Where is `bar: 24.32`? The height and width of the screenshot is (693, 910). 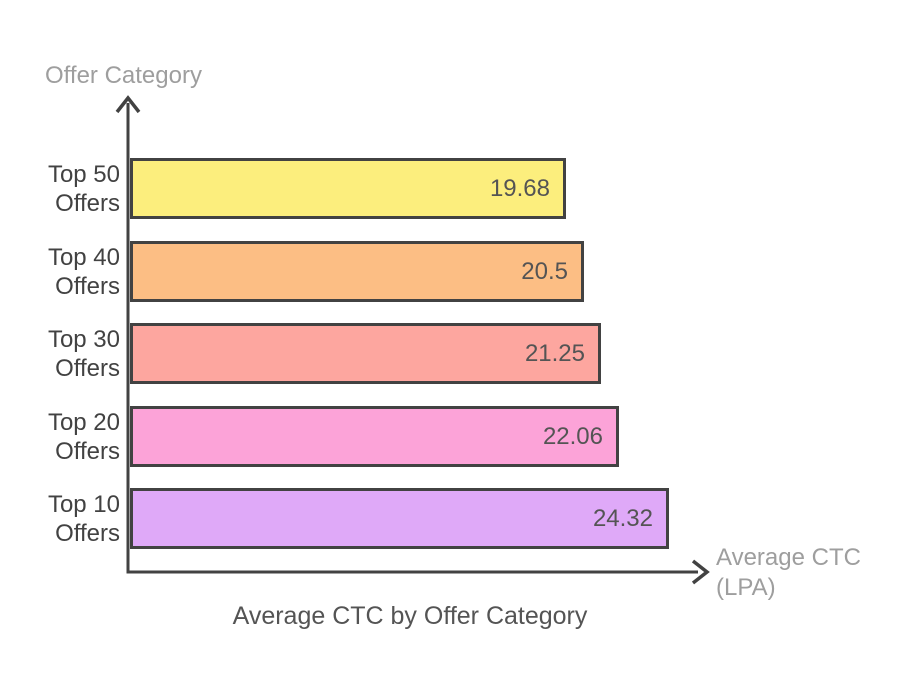
bar: 24.32 is located at coordinates (399, 518).